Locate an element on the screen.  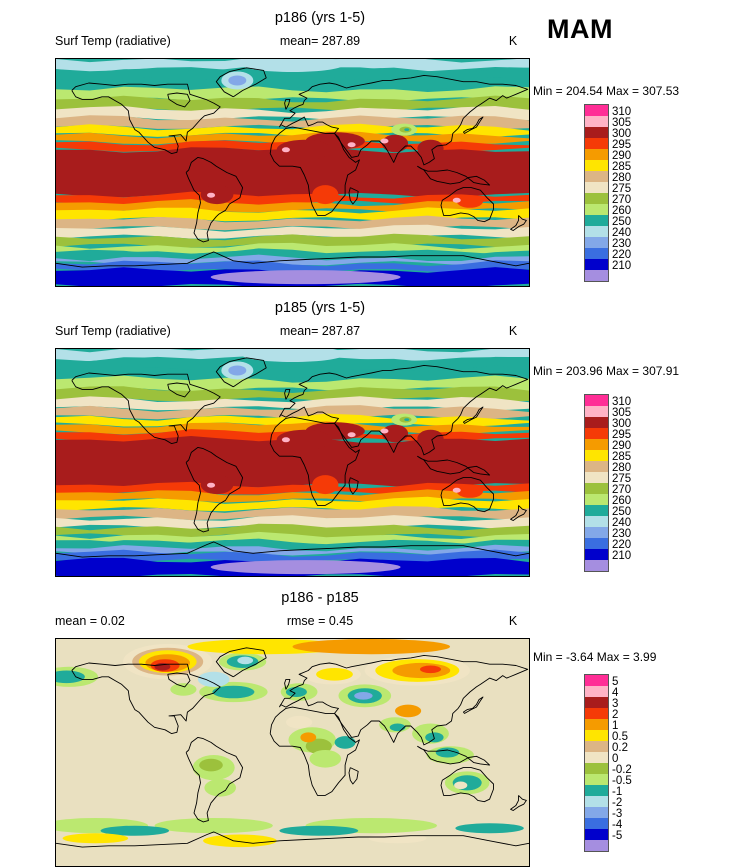
mean-label: mean = 0.02 is located at coordinates (90, 621).